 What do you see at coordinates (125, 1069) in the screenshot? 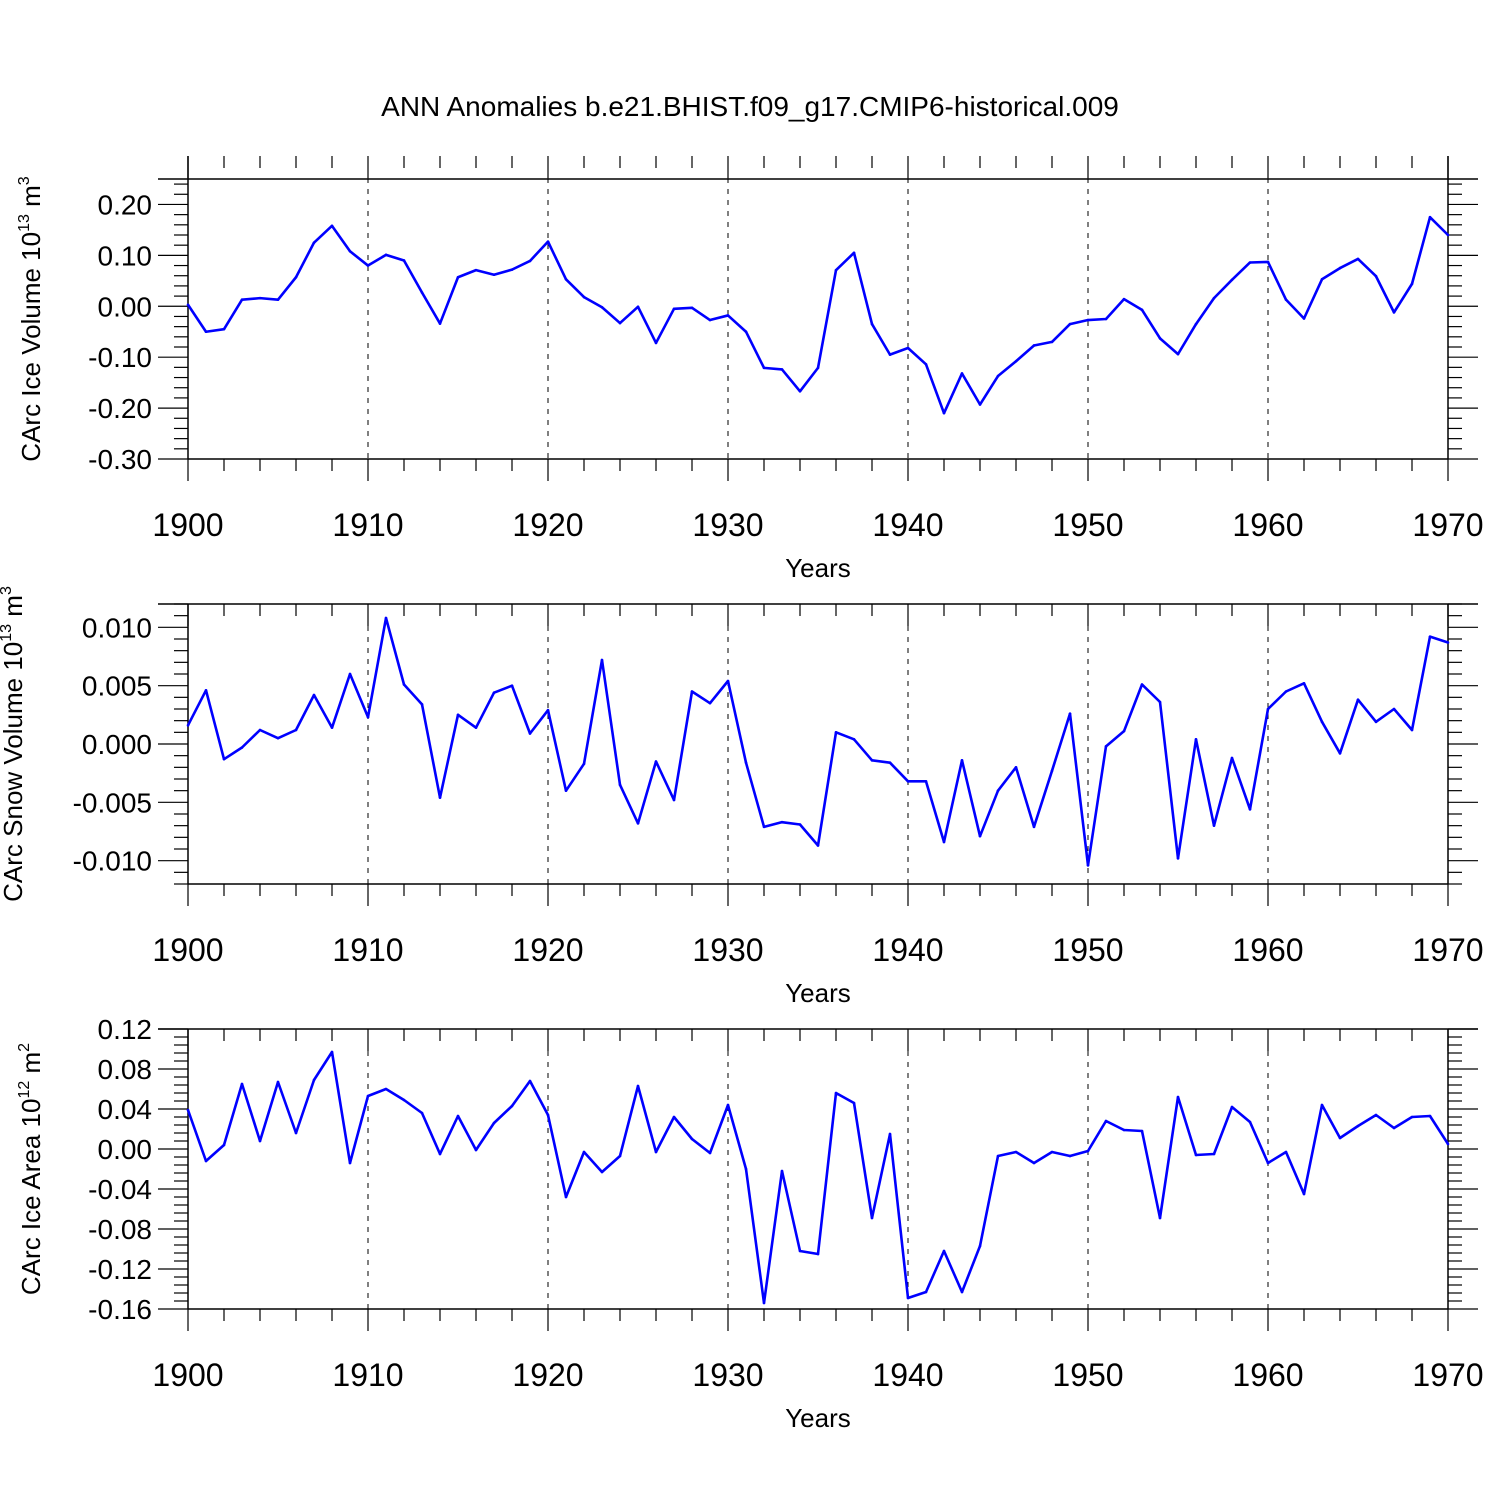
I see `y-tick-label: 0.08` at bounding box center [125, 1069].